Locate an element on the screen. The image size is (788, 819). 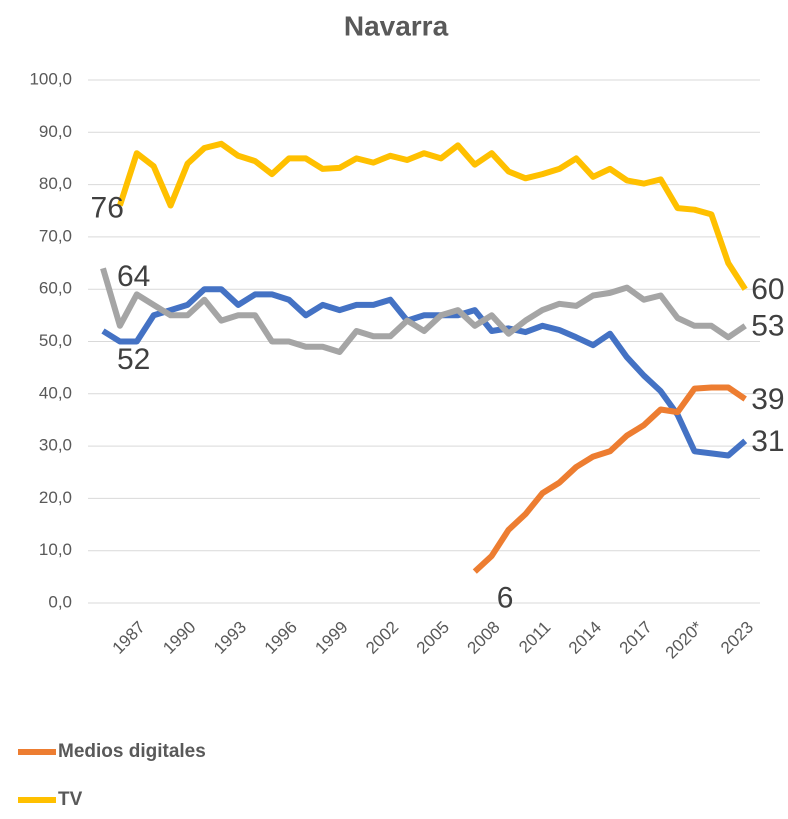
legend-label: Medios digitales is located at coordinates (132, 751).